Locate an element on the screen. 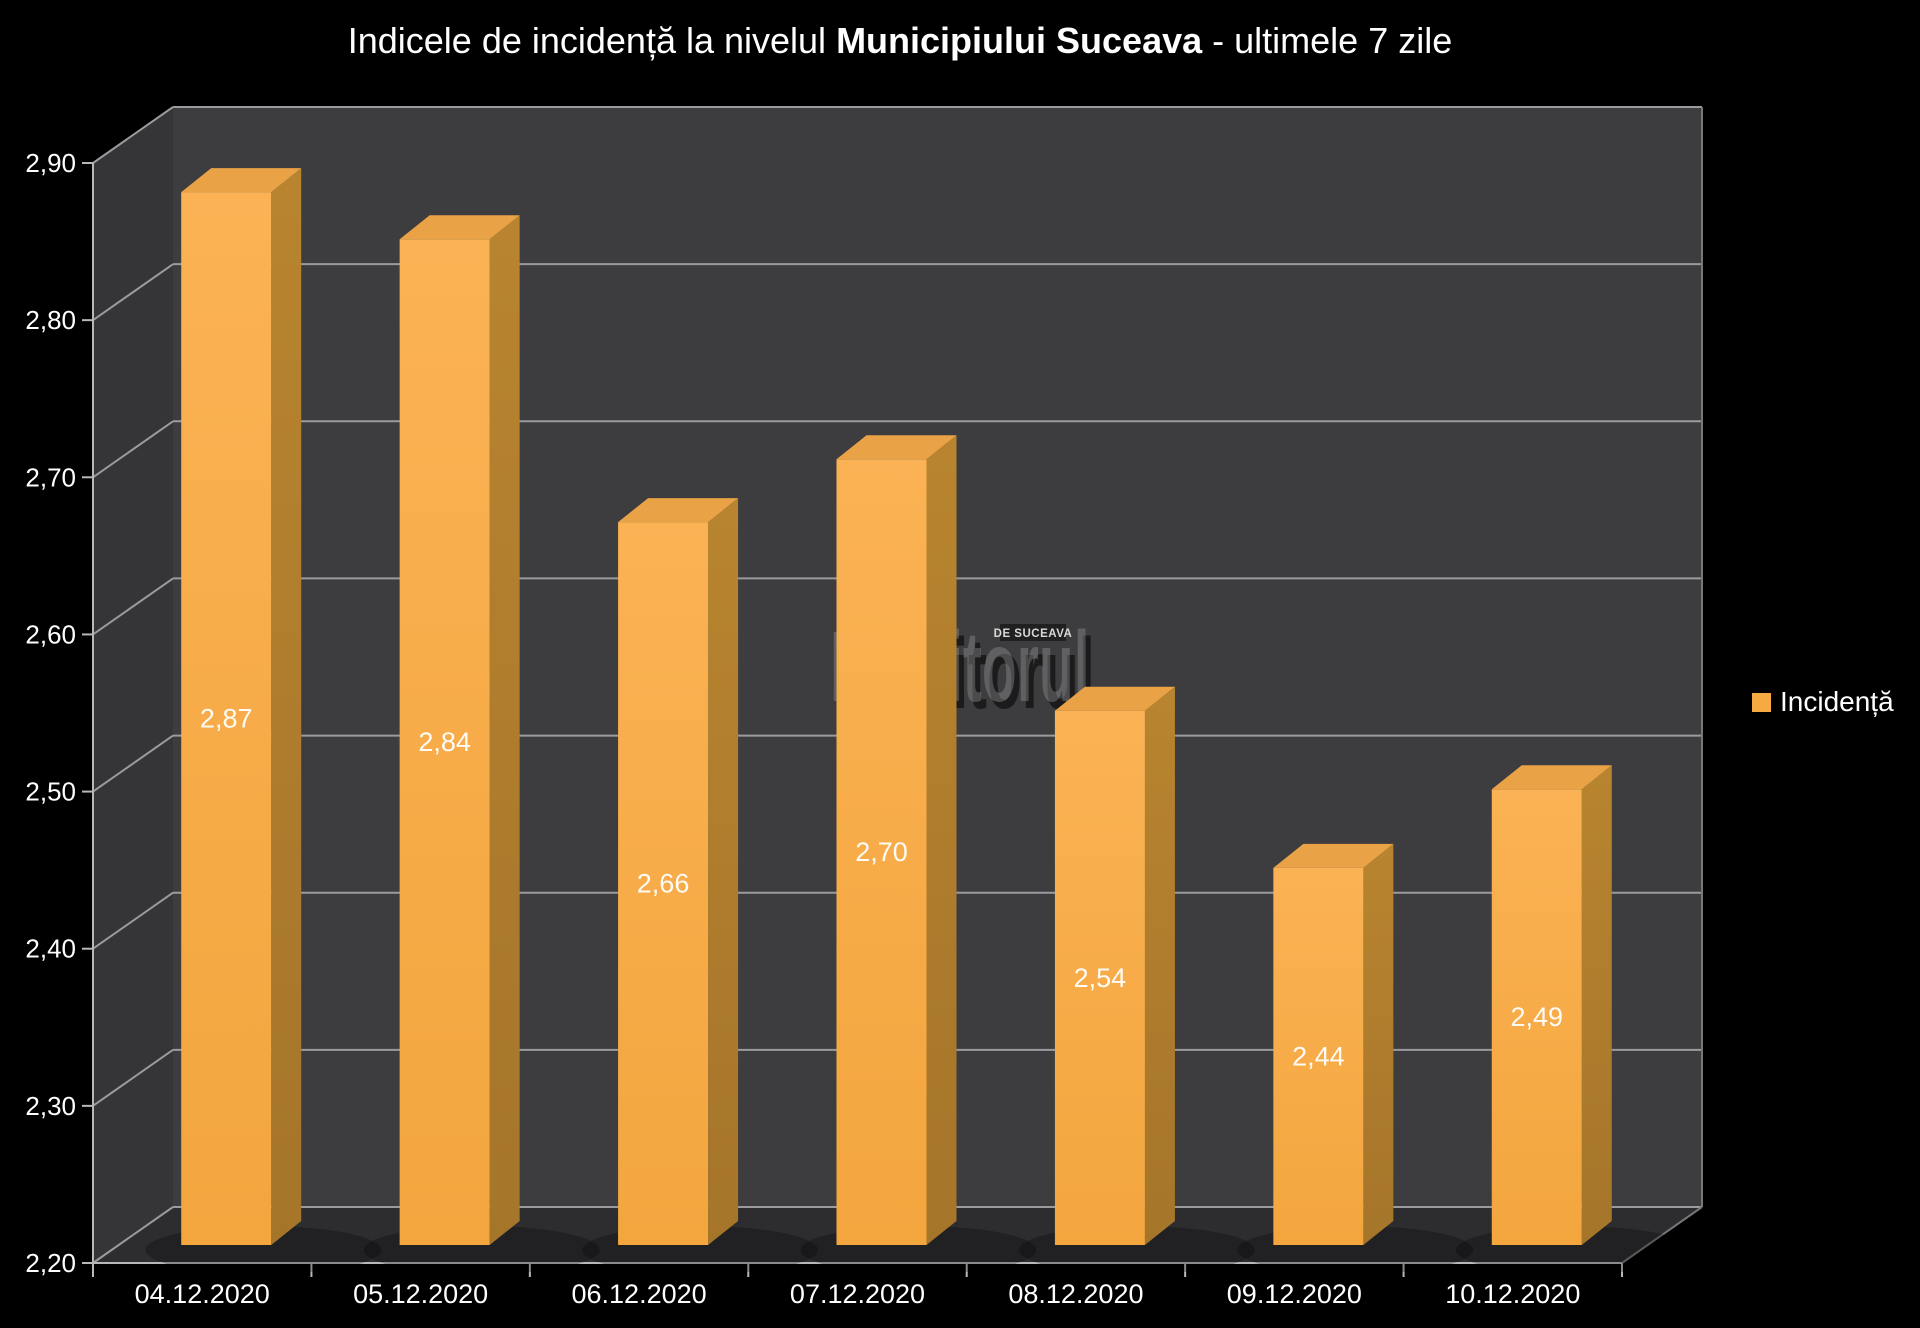 The height and width of the screenshot is (1328, 1920). title-text-prefix: Indicele de incidență la nivelul is located at coordinates (592, 40).